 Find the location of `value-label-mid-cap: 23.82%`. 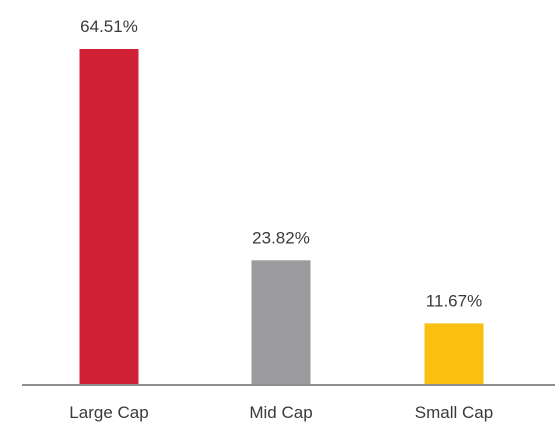

value-label-mid-cap: 23.82% is located at coordinates (281, 237).